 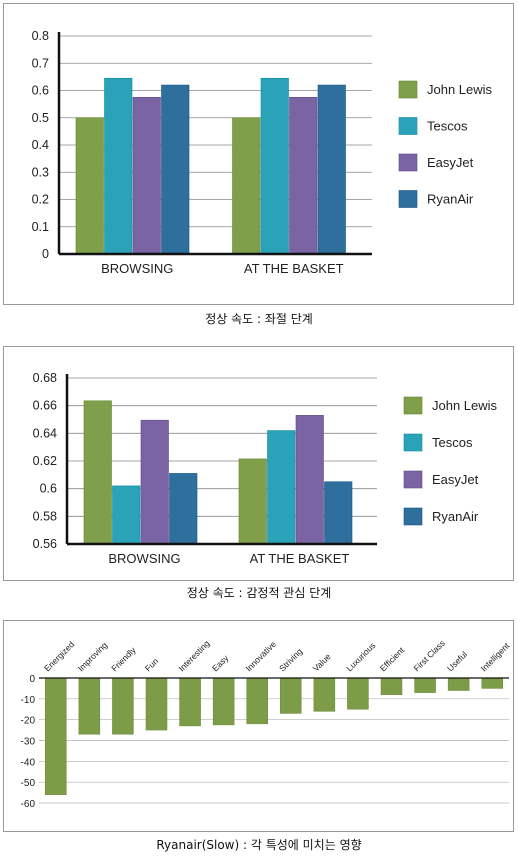 What do you see at coordinates (392, 659) in the screenshot?
I see `x-tick-label: Efficient` at bounding box center [392, 659].